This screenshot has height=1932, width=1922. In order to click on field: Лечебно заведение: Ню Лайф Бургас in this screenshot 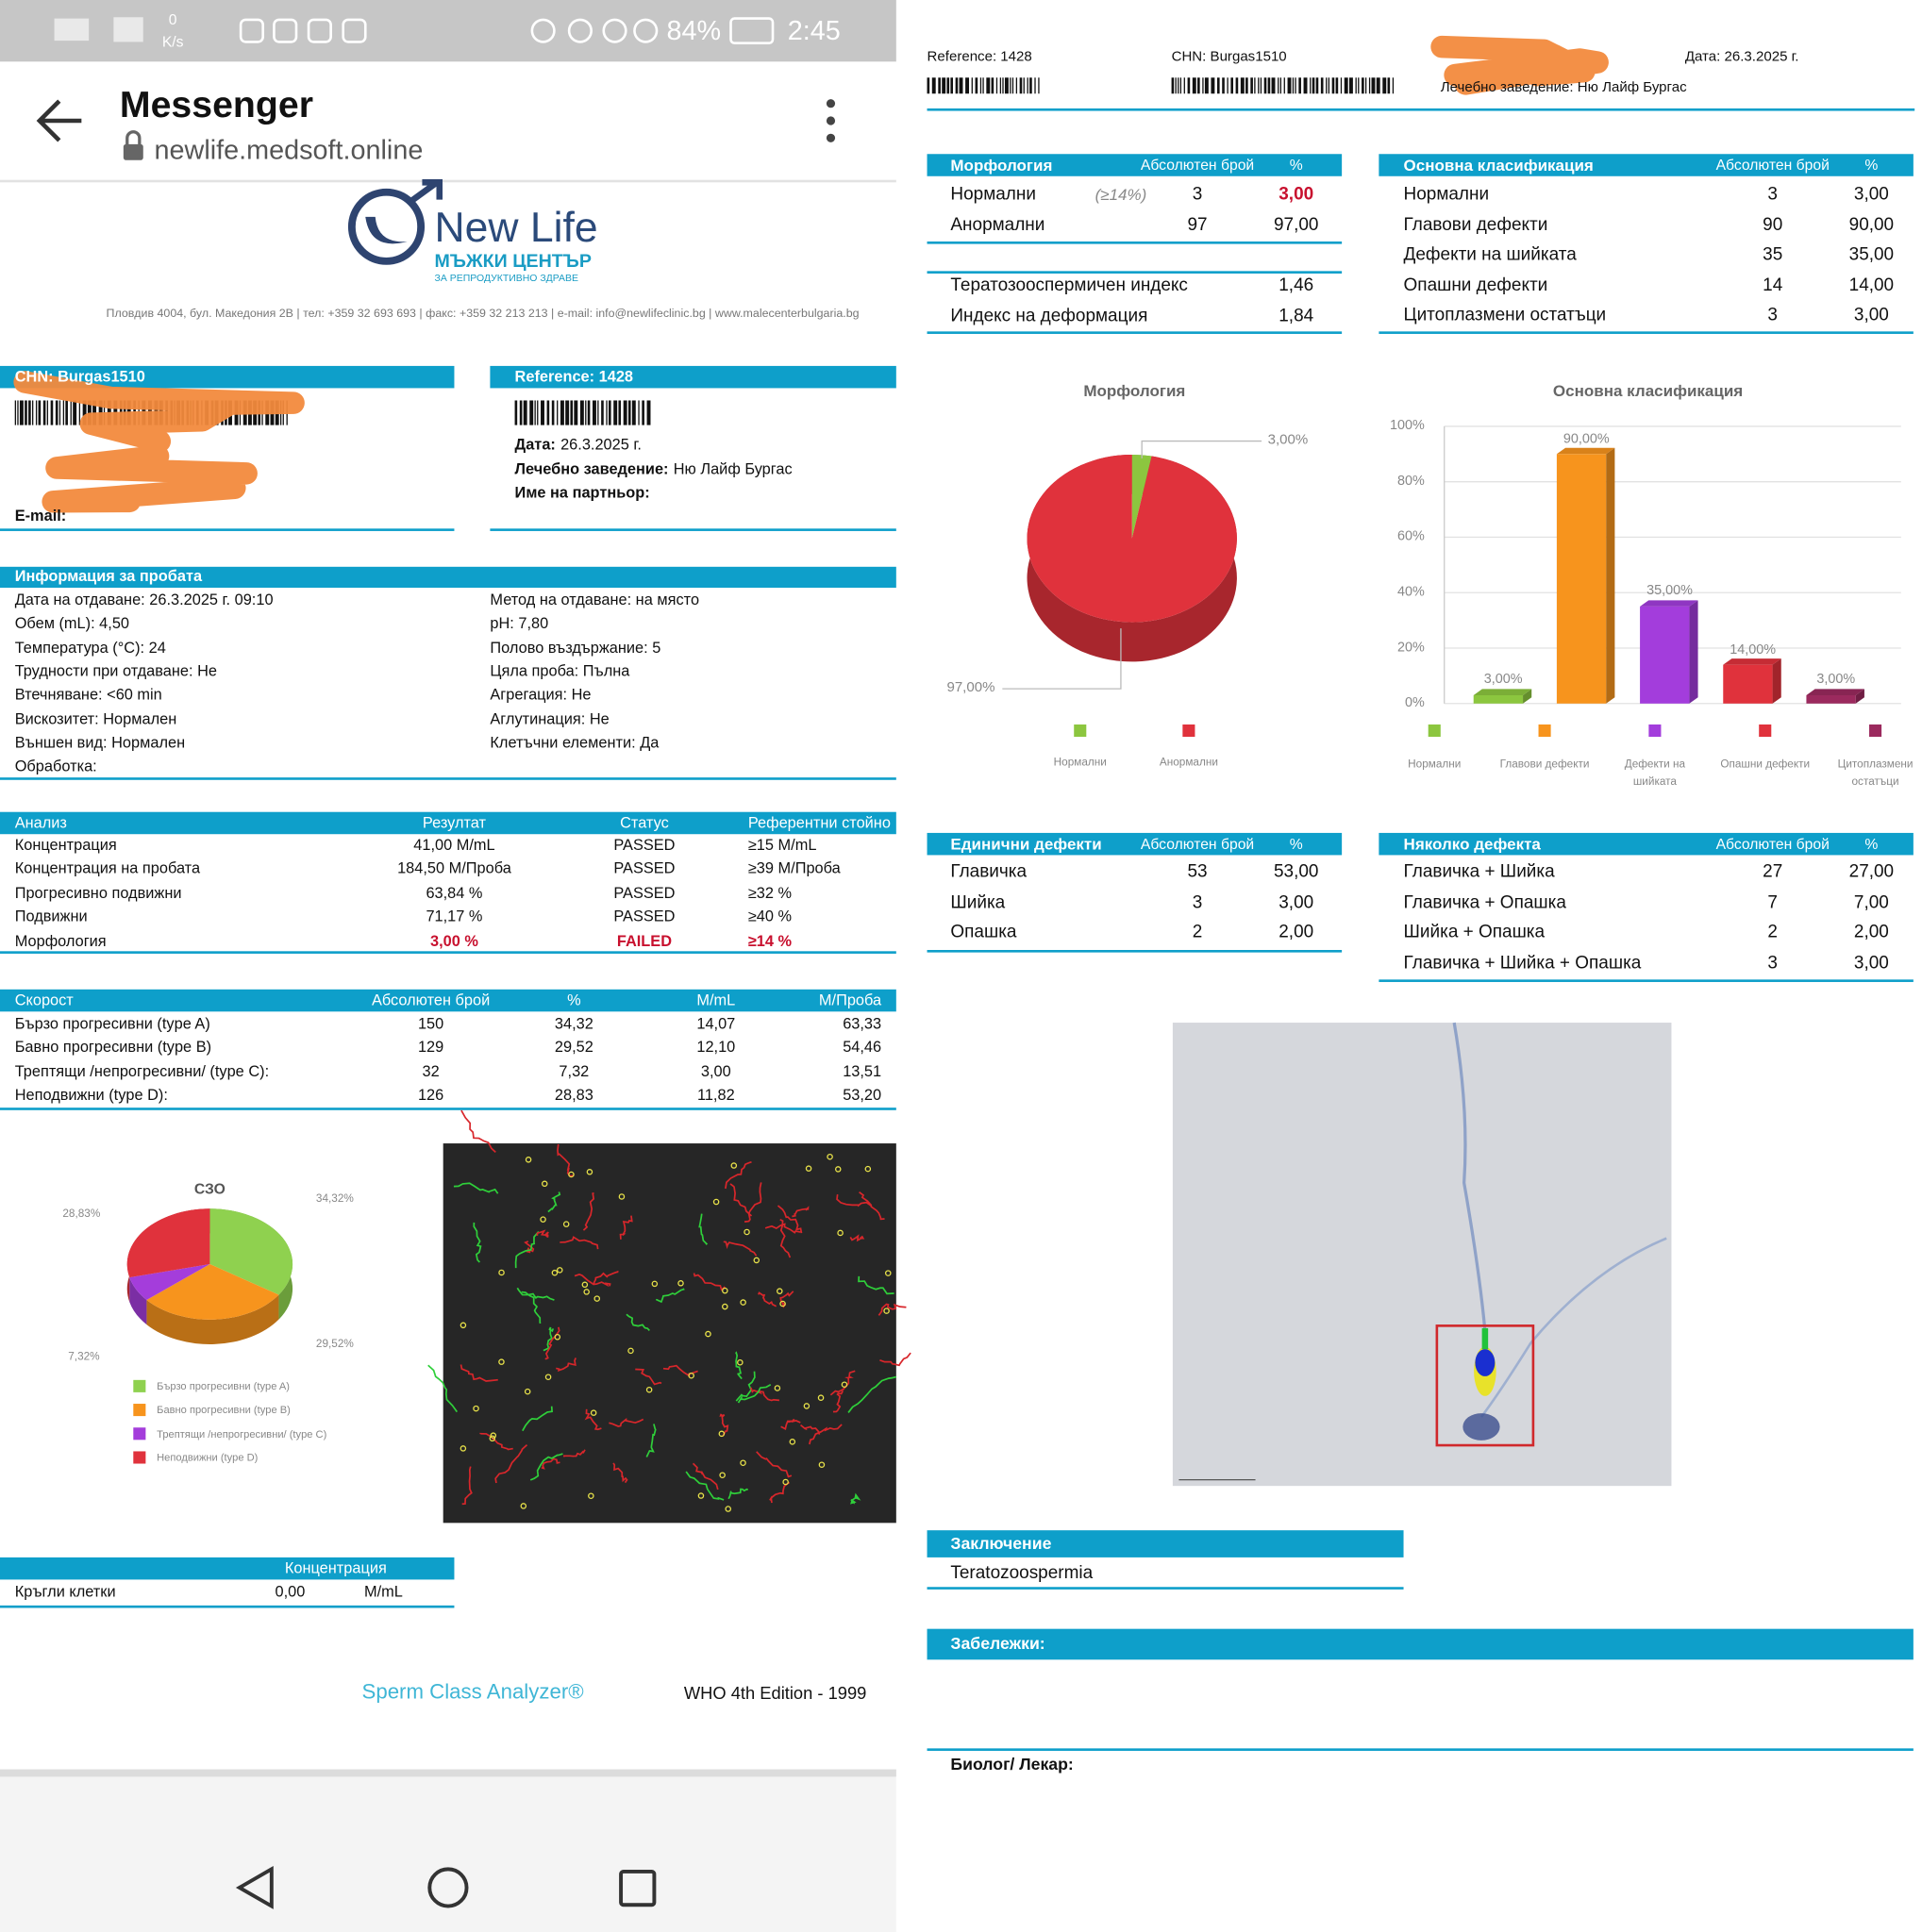, I will do `click(653, 468)`.